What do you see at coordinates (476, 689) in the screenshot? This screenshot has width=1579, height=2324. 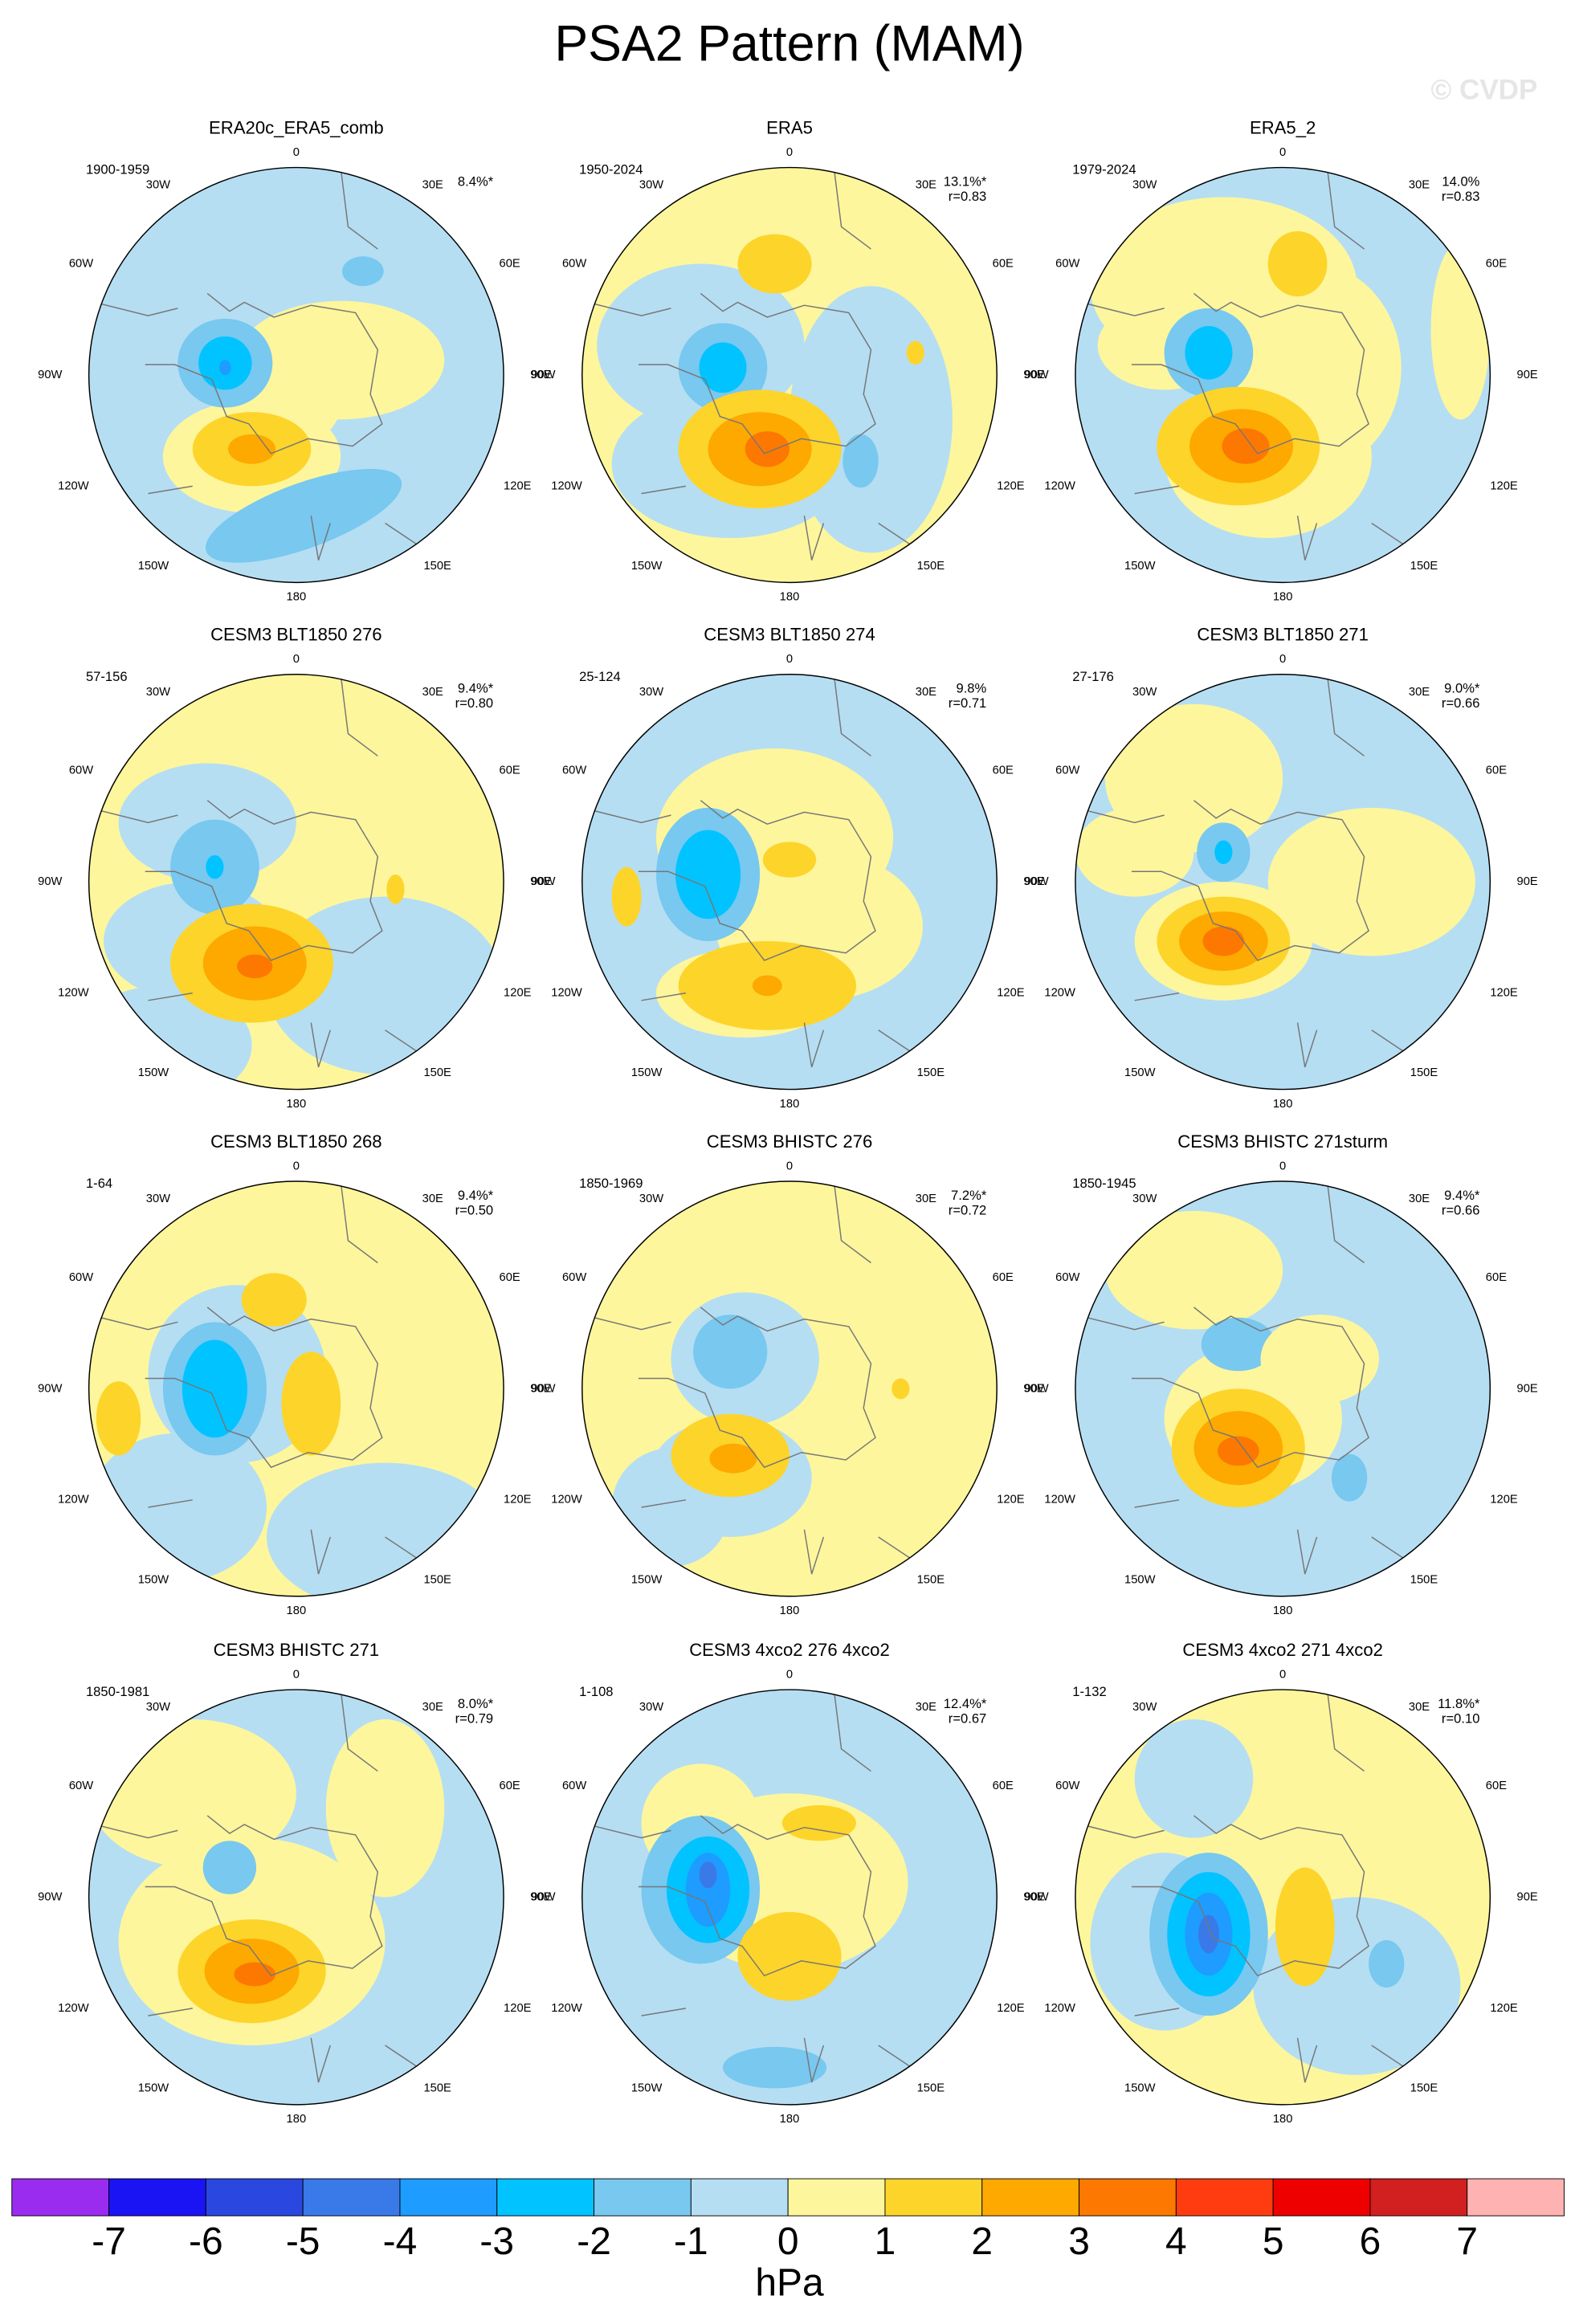 I see `variance-label: 9.4%*` at bounding box center [476, 689].